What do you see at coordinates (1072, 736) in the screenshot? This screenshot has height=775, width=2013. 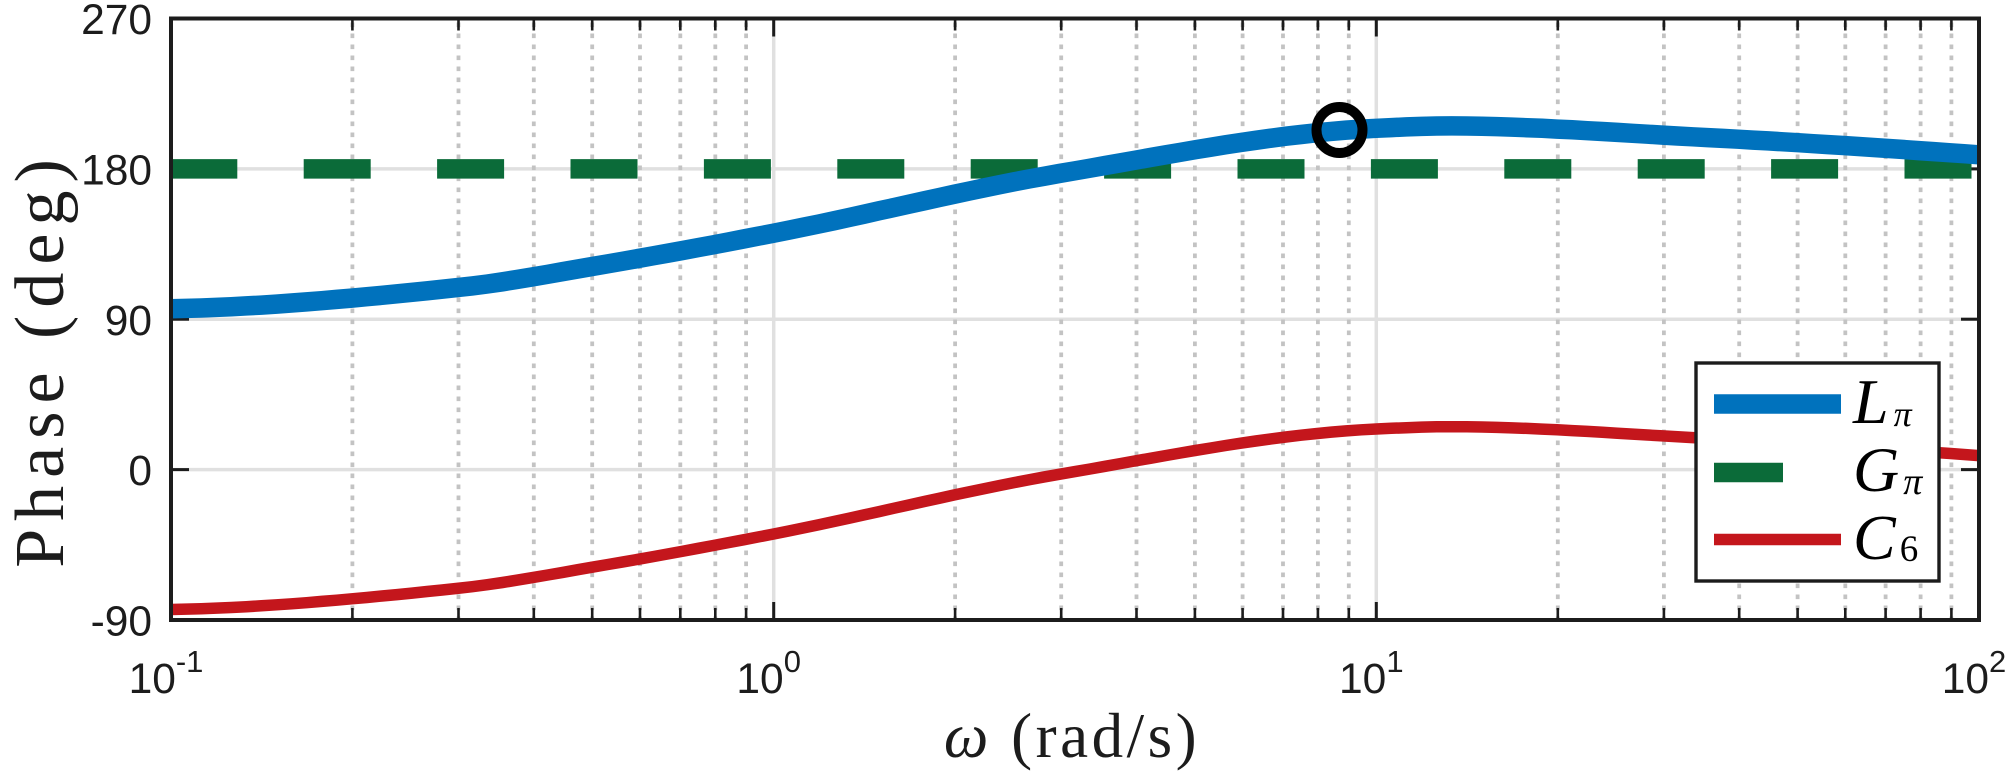 I see `svg-text: ω (rad/s)` at bounding box center [1072, 736].